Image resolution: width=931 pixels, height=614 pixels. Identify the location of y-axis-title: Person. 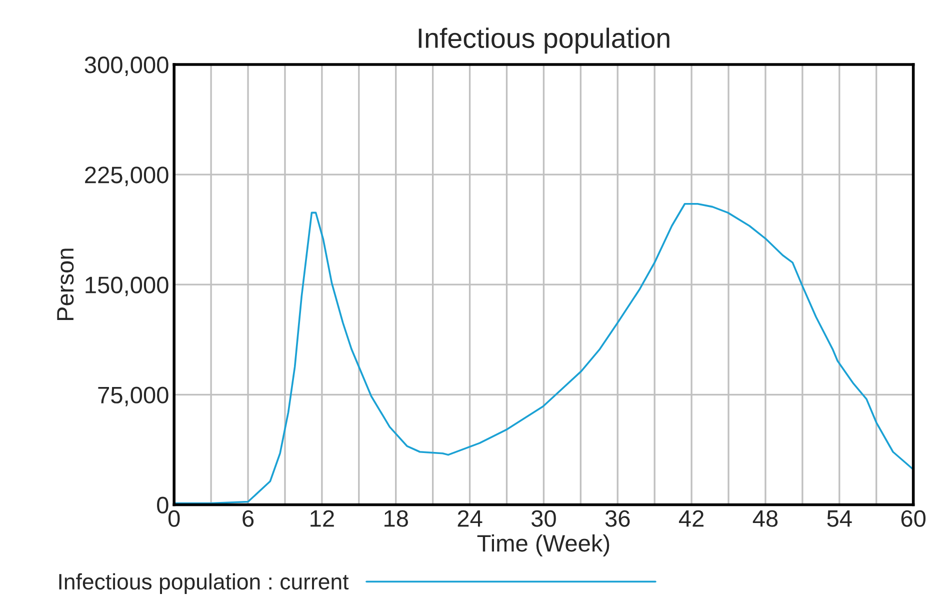
(65, 284).